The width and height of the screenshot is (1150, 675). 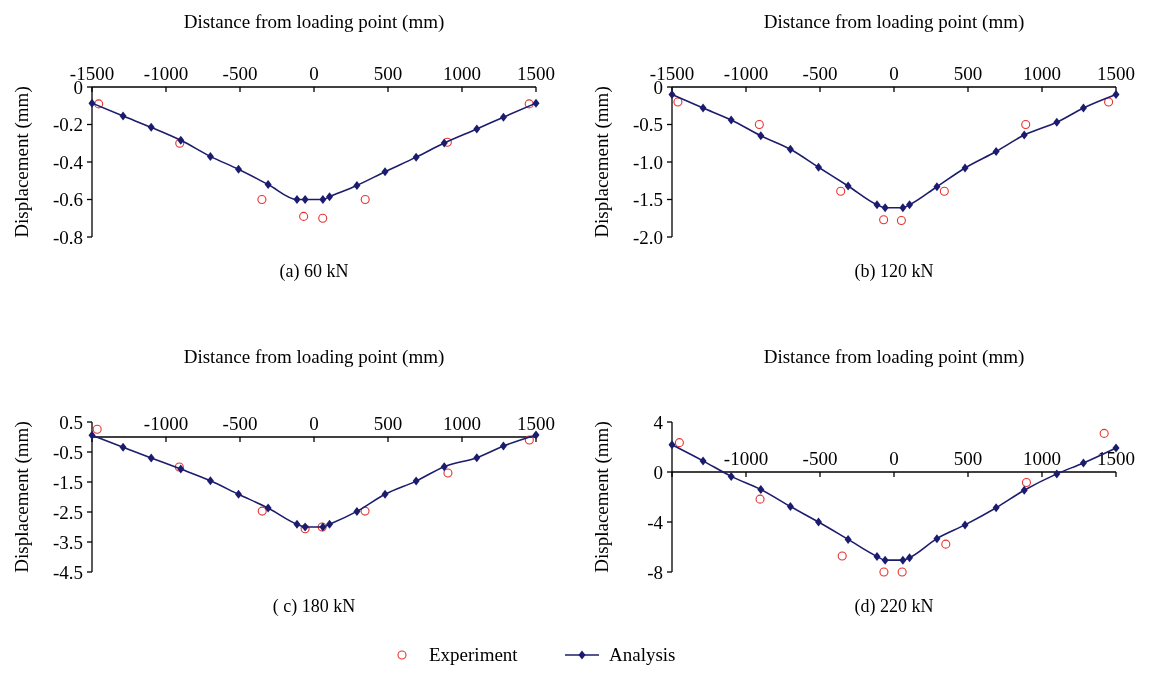 I want to click on y-tick-label: -1.0, so click(x=647, y=162).